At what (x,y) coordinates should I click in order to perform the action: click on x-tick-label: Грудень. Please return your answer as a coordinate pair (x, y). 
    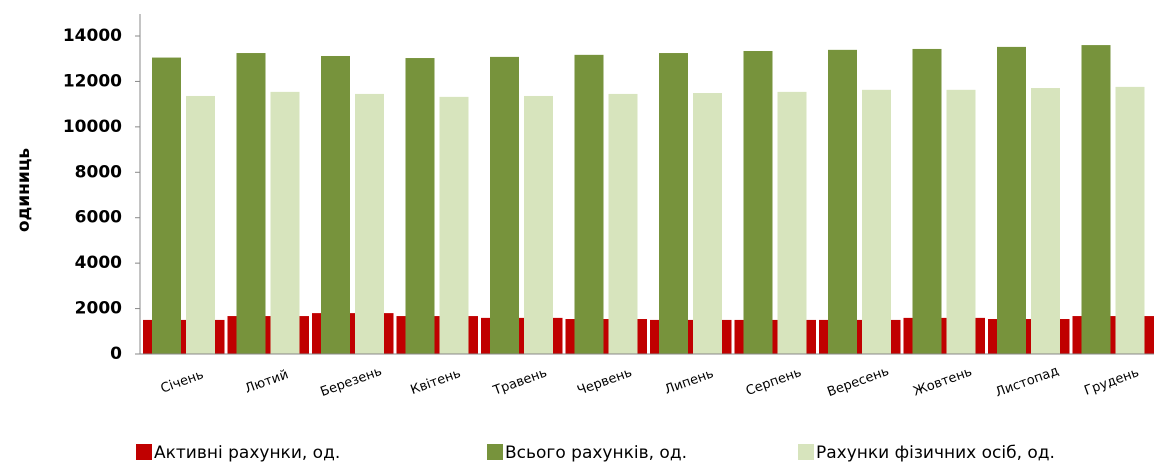
    Looking at the image, I should click on (1111, 382).